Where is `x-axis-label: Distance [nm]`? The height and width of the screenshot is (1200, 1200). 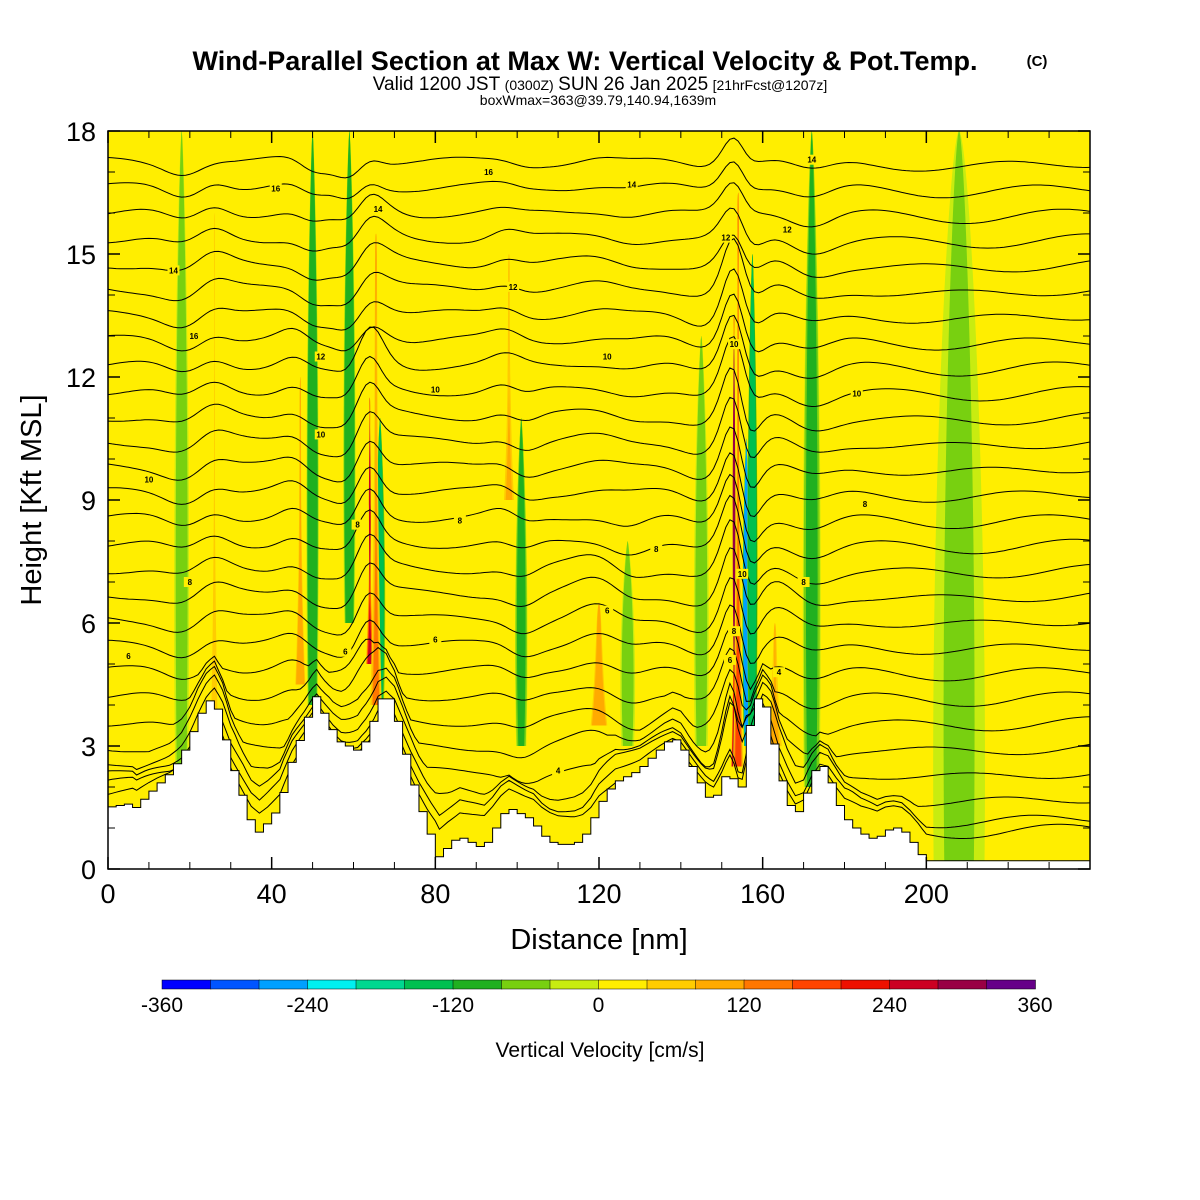 x-axis-label: Distance [nm] is located at coordinates (598, 940).